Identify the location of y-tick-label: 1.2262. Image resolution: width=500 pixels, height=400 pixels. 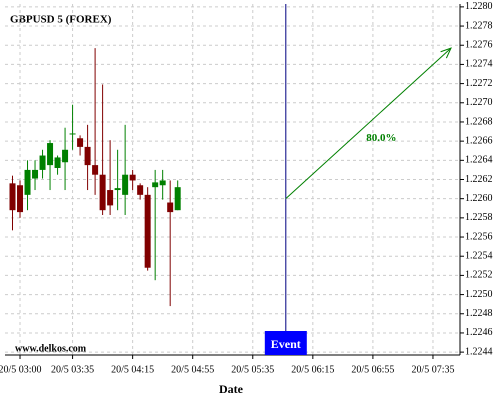
(479, 179).